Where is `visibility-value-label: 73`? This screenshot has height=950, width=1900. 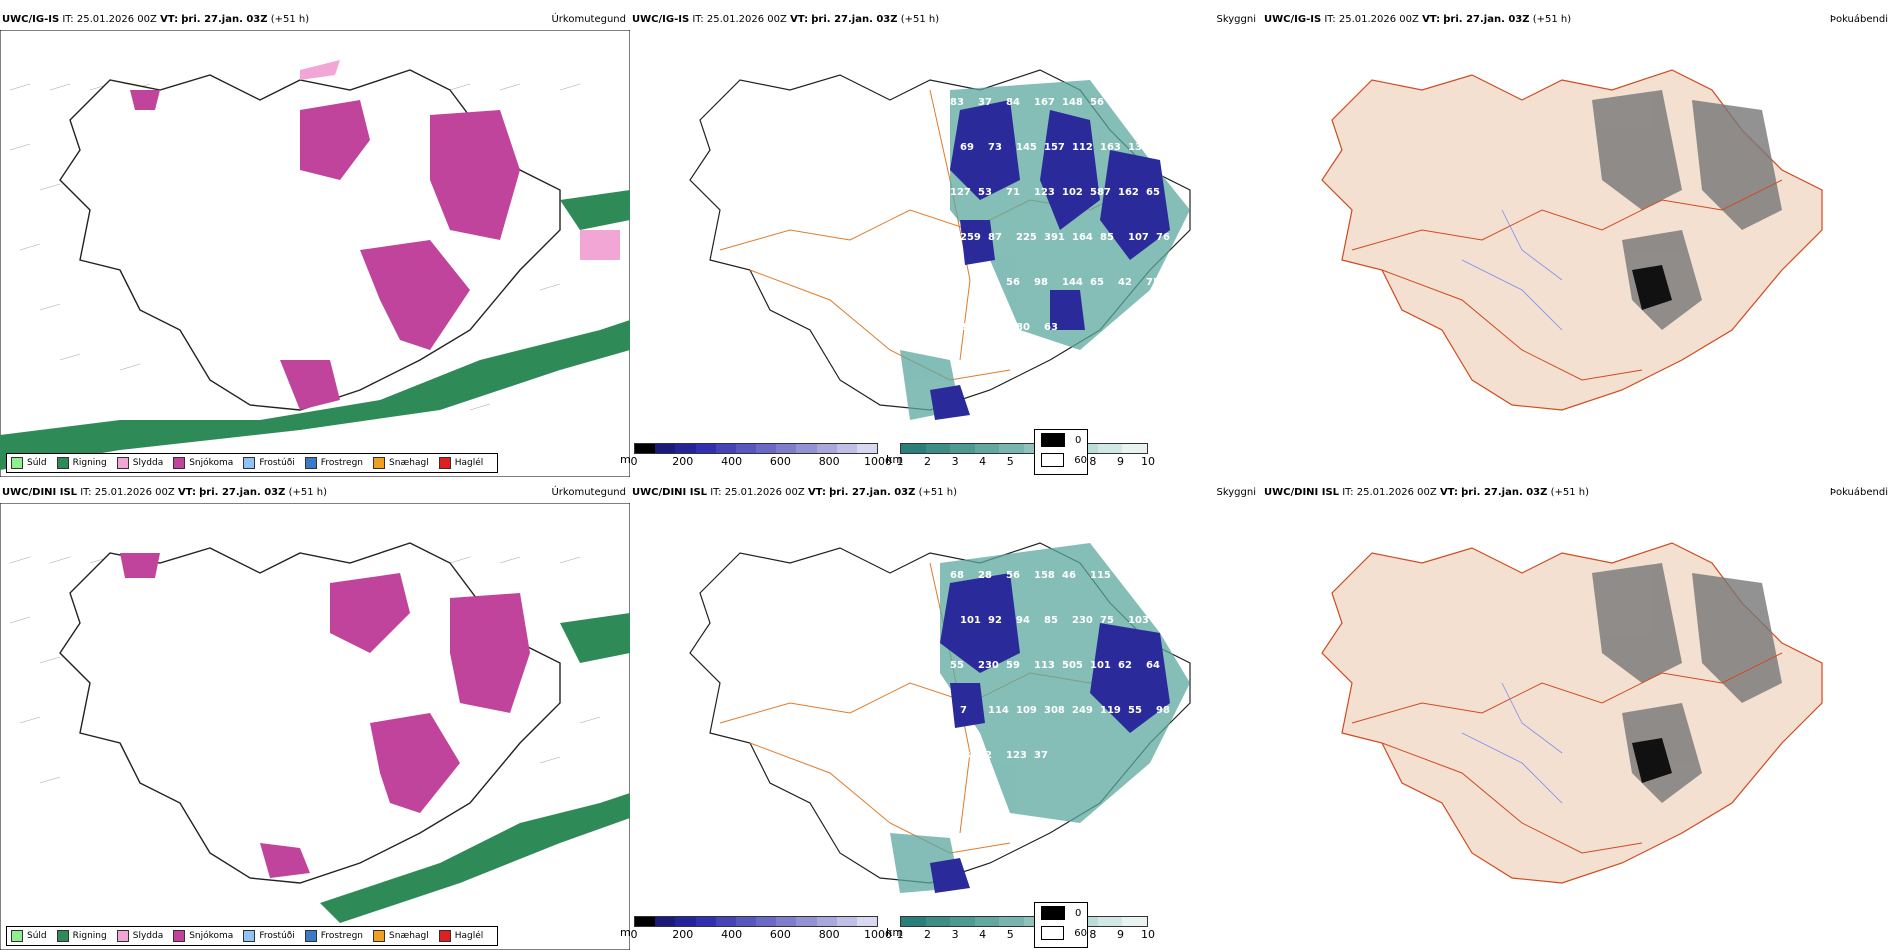
visibility-value-label: 73 is located at coordinates (995, 147).